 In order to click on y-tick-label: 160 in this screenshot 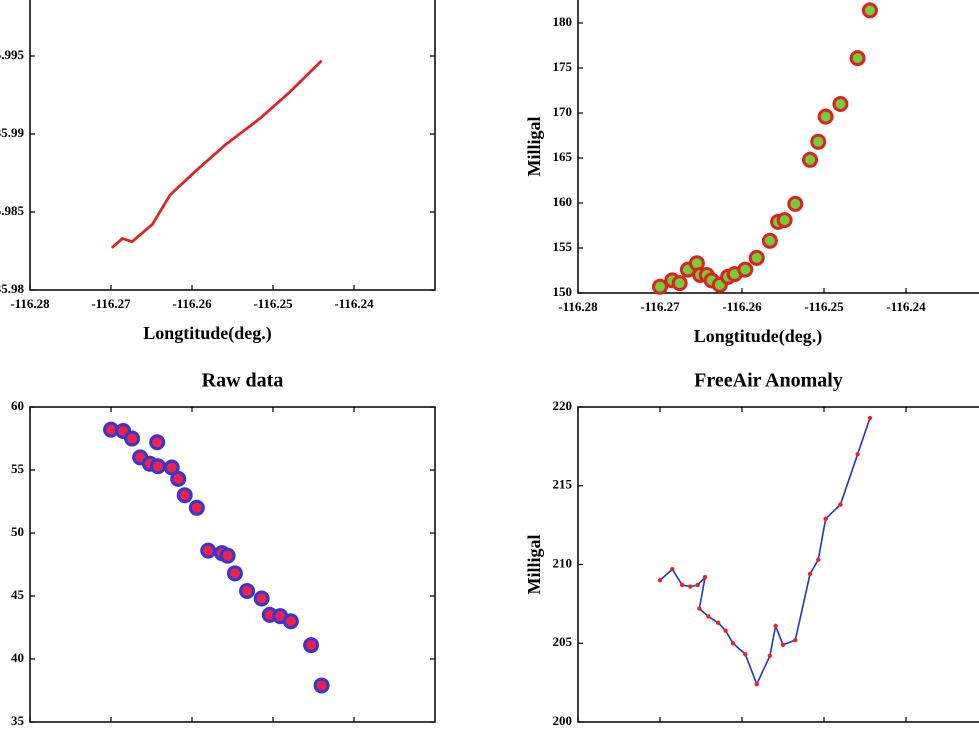, I will do `click(563, 201)`.